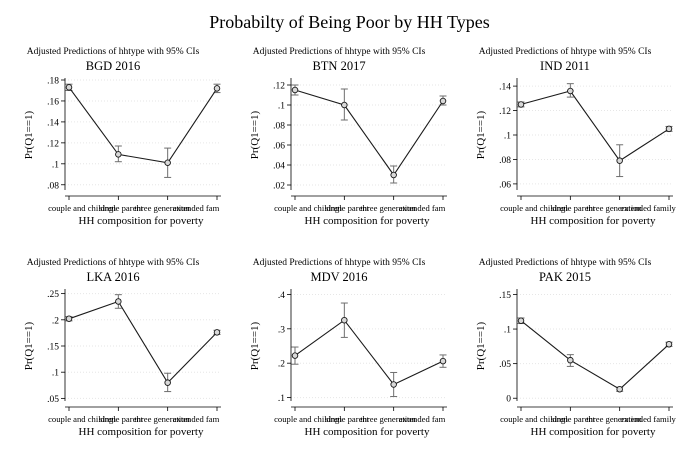 Image resolution: width=699 pixels, height=471 pixels. I want to click on panel-title: IND 2011, so click(565, 66).